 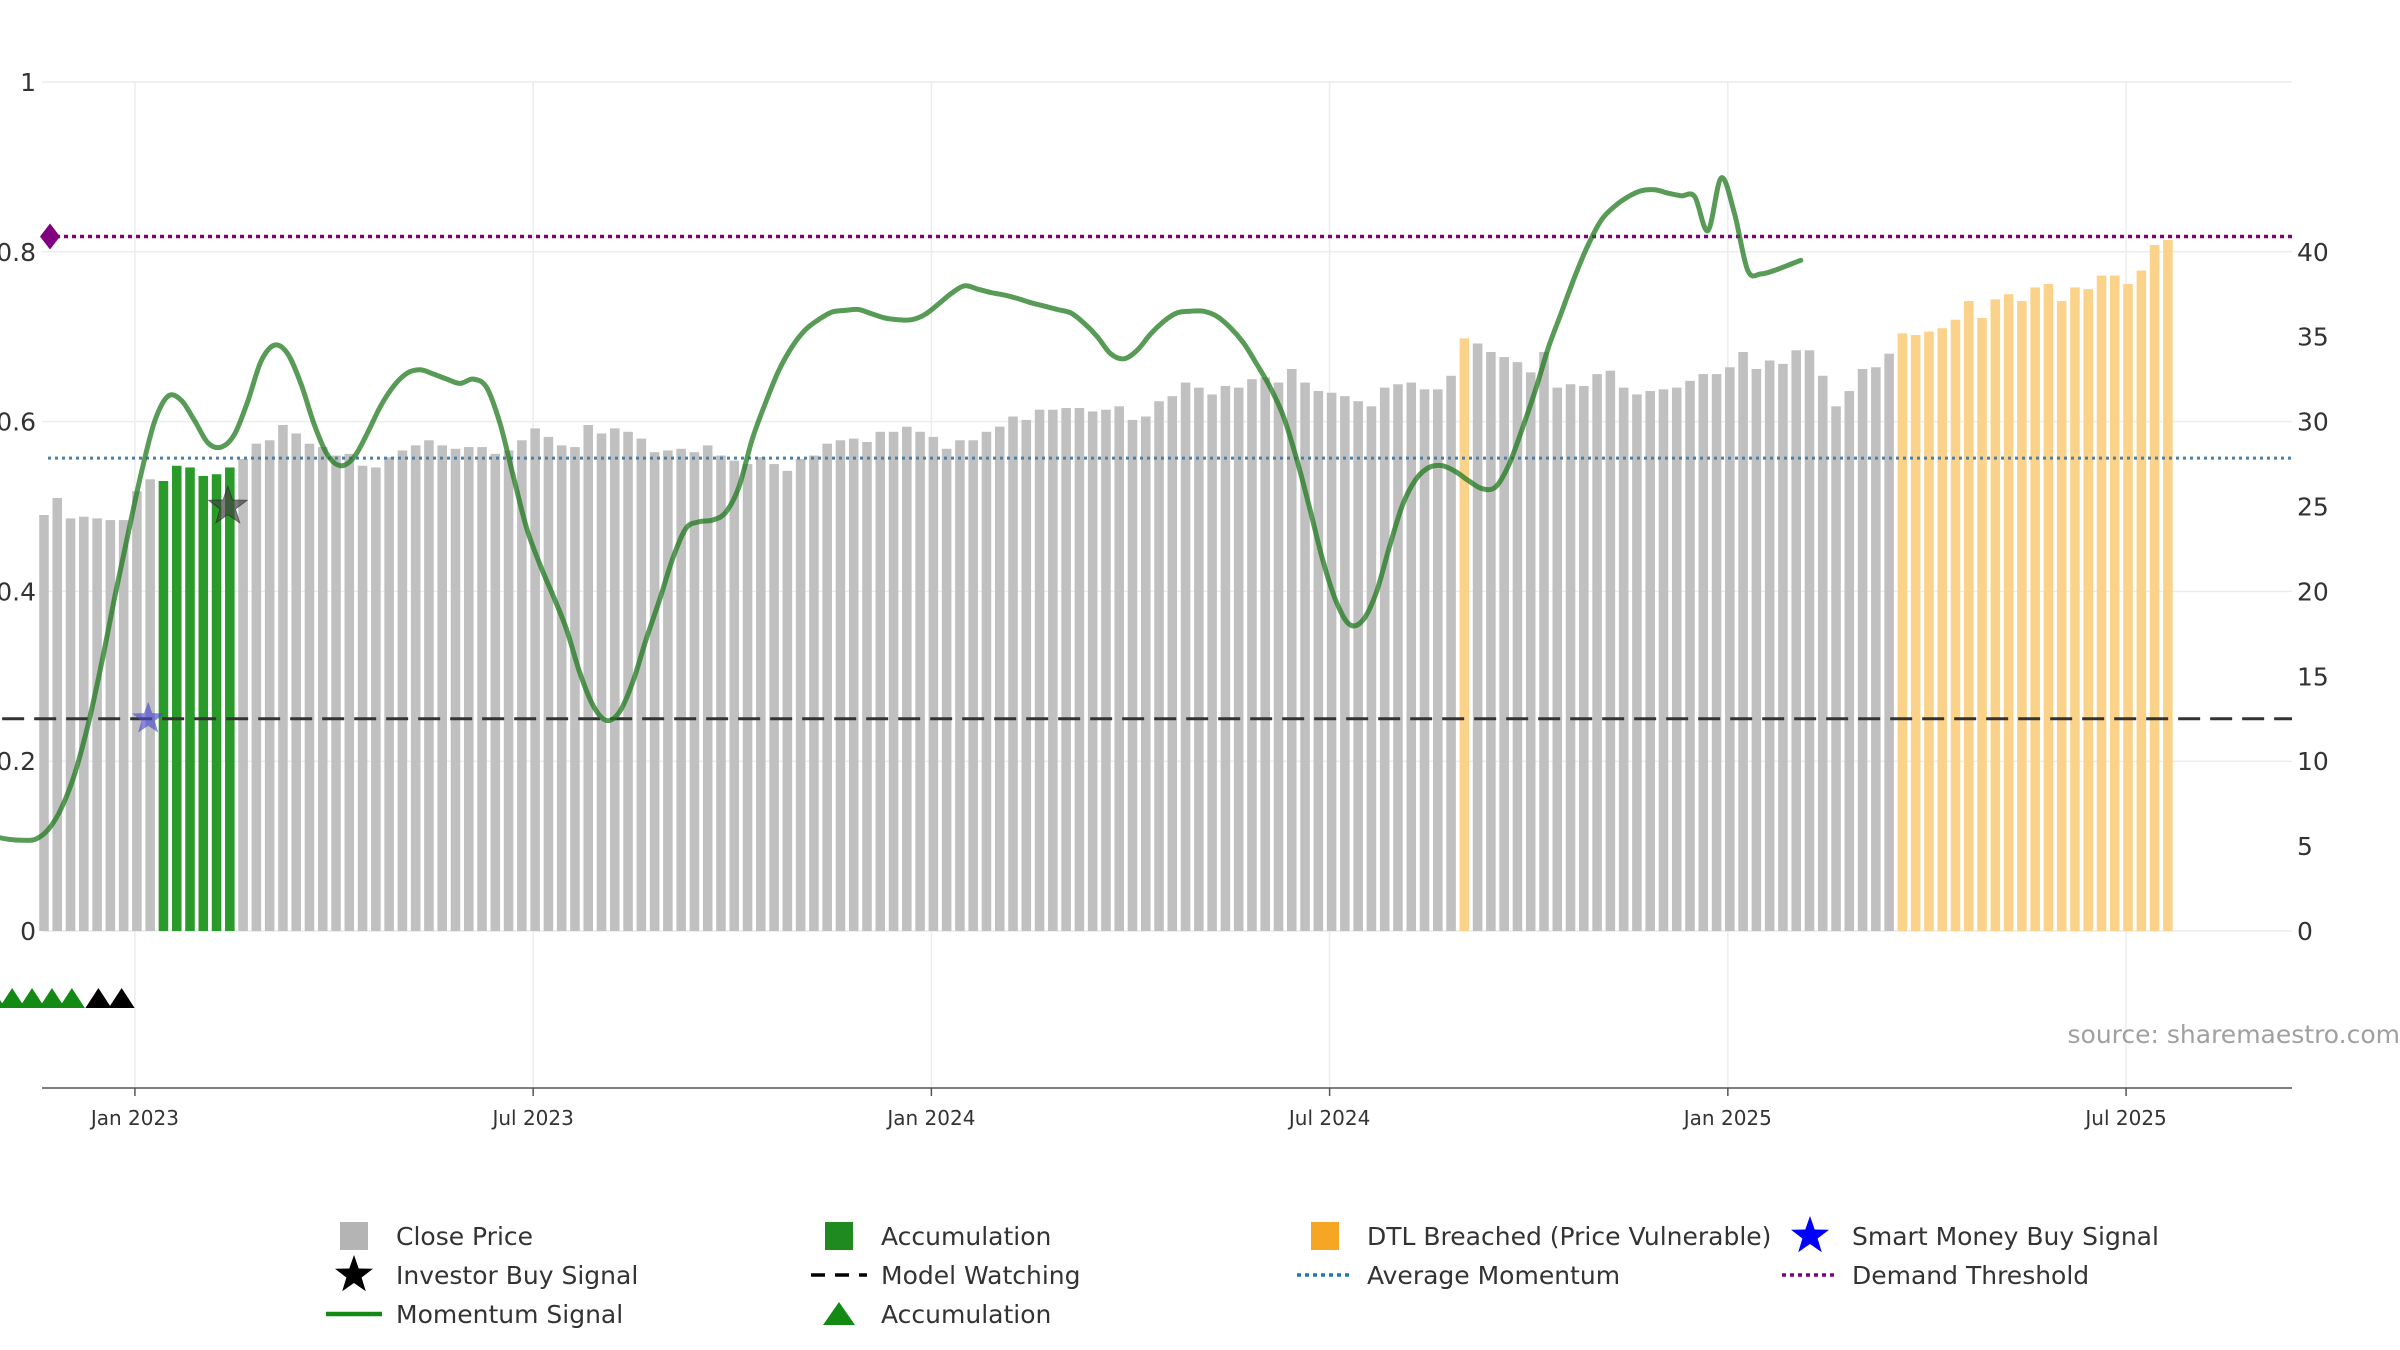 I want to click on legend-label: Average Momentum, so click(x=1493, y=1275).